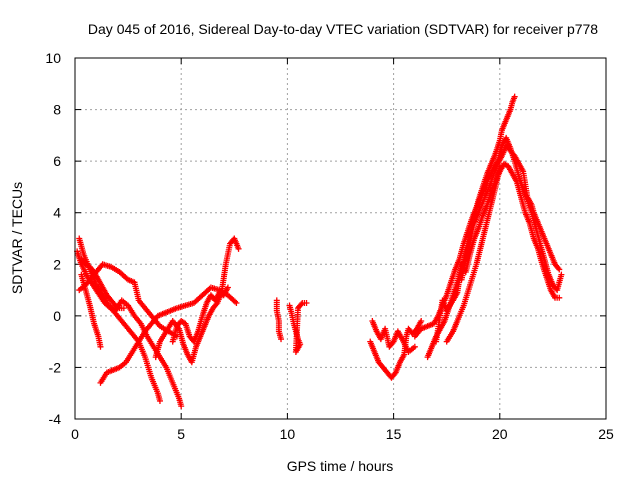  What do you see at coordinates (500, 434) in the screenshot?
I see `x-tick-label: 20` at bounding box center [500, 434].